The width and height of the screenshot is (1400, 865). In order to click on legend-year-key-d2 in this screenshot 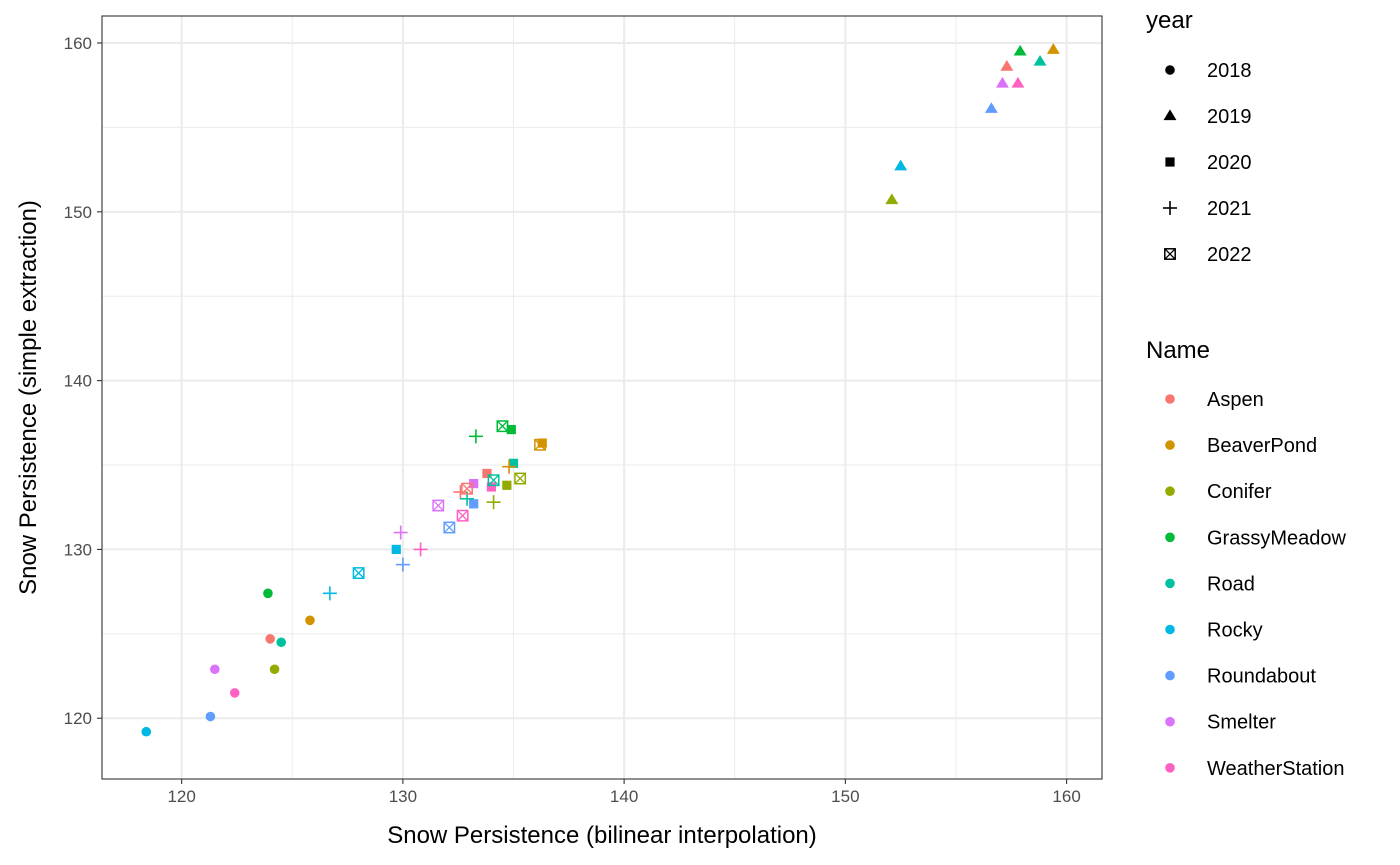, I will do `click(1170, 254)`.